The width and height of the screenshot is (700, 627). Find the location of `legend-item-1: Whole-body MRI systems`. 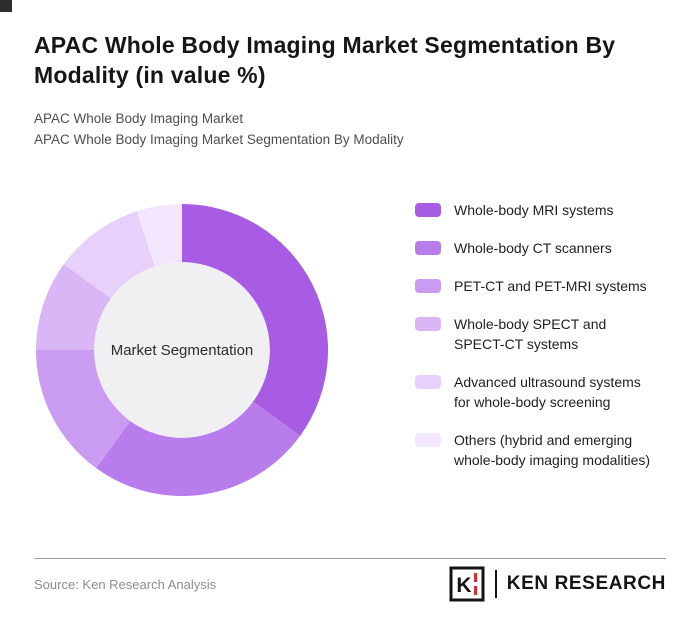

legend-item-1: Whole-body MRI systems is located at coordinates (541, 210).